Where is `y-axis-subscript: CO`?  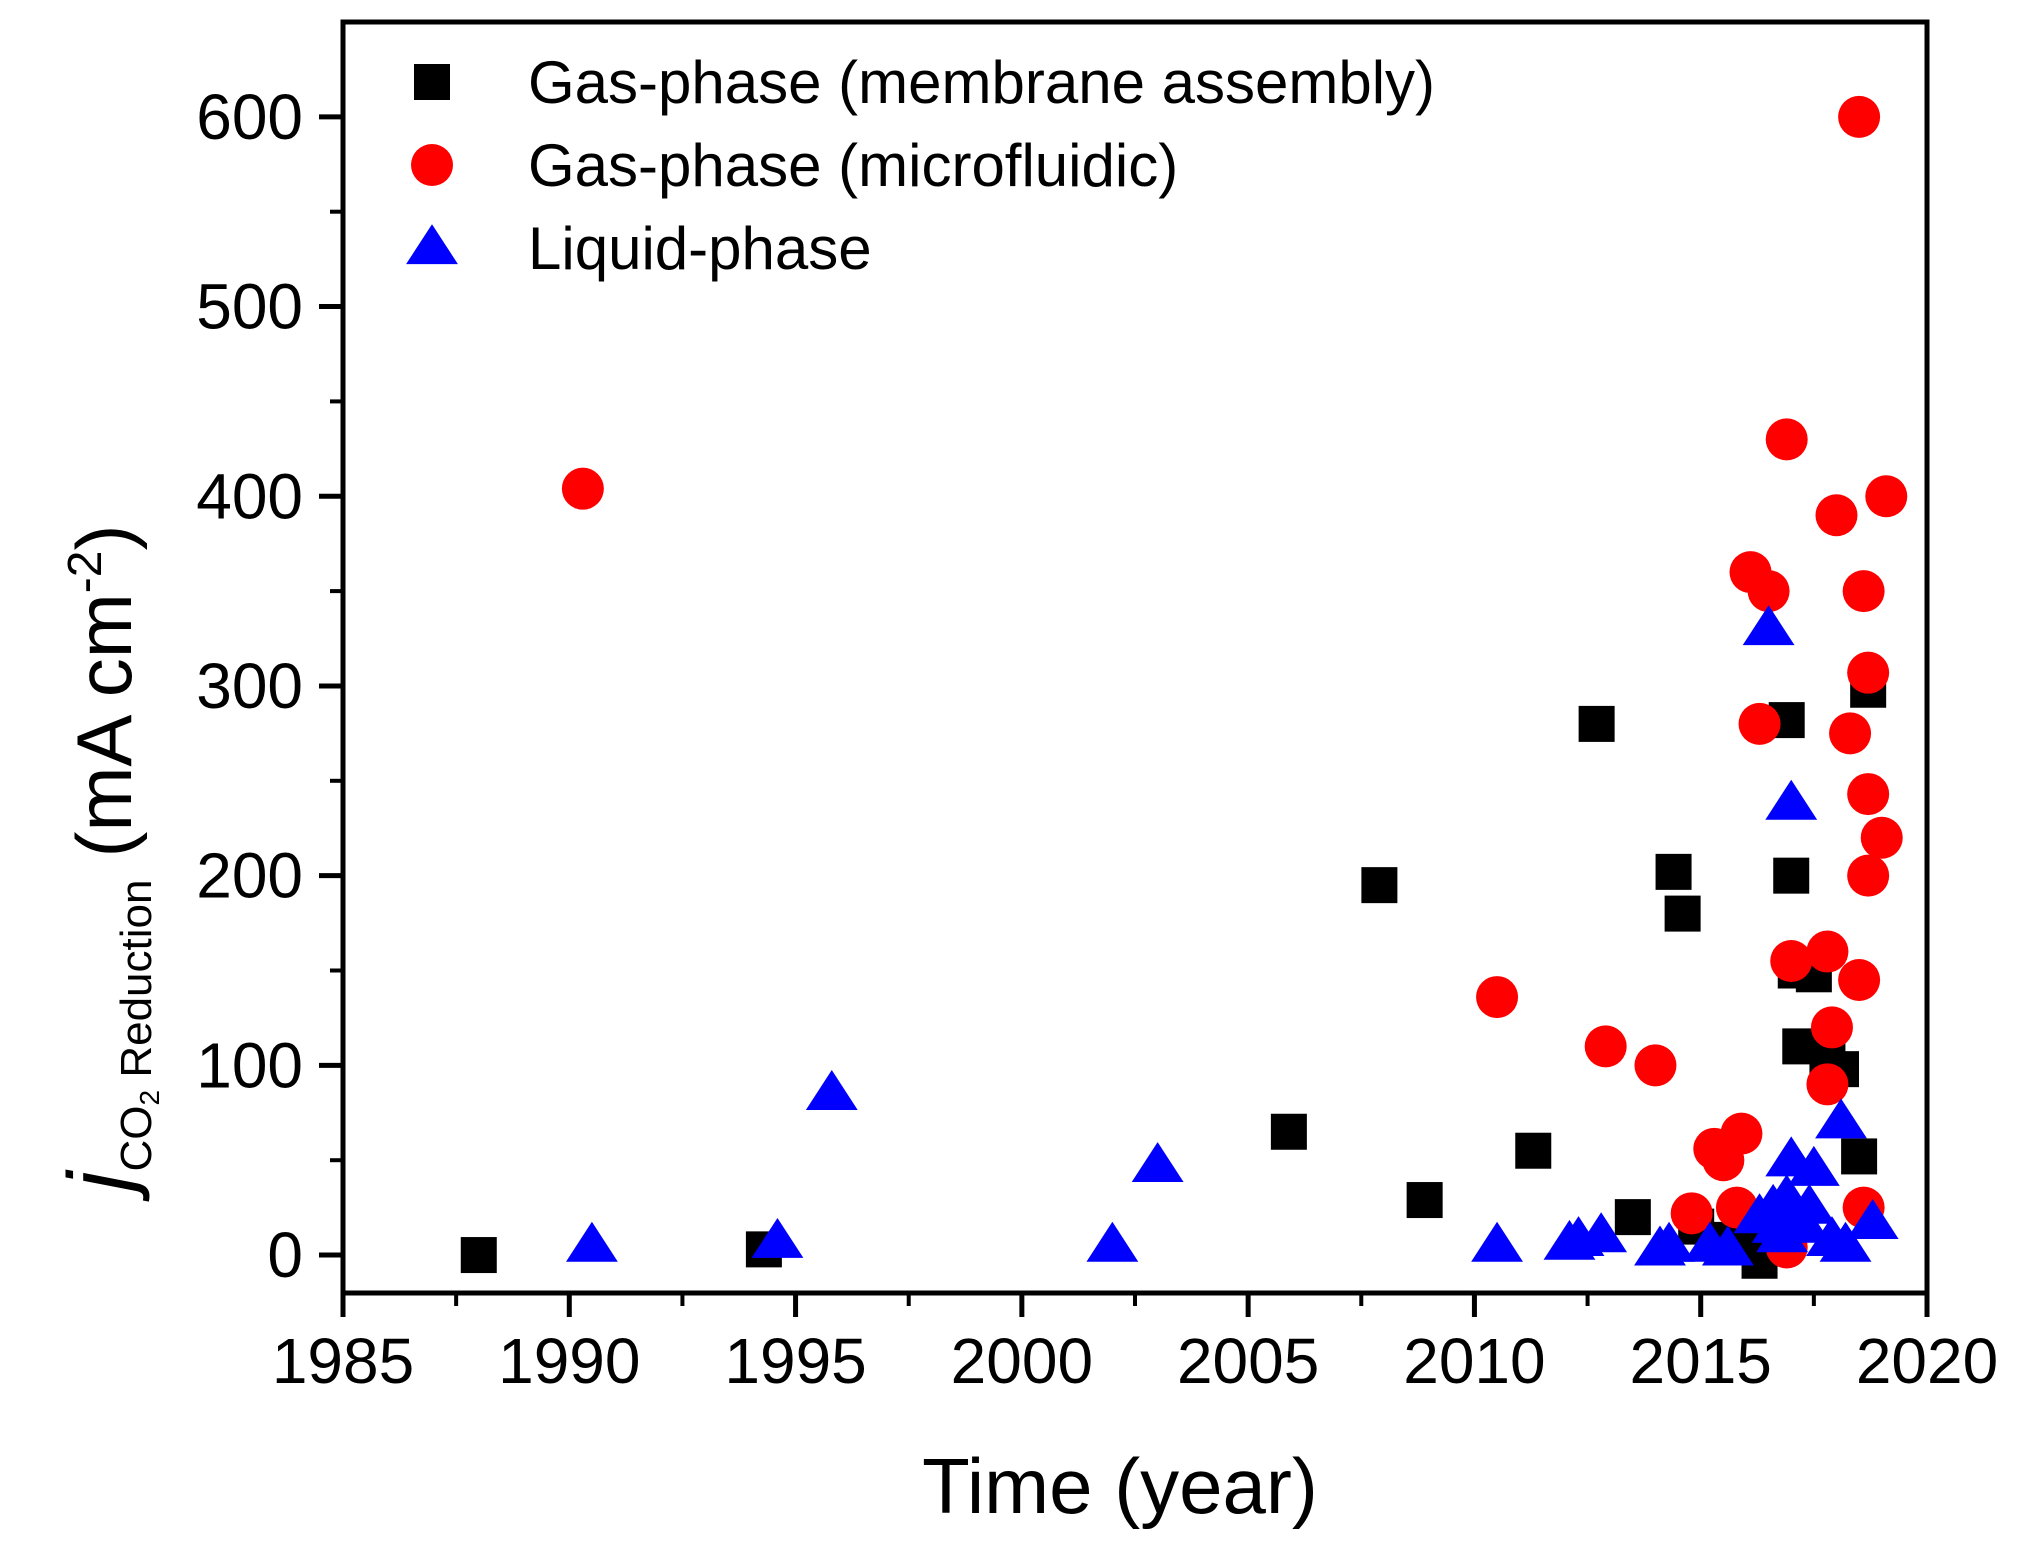
y-axis-subscript: CO is located at coordinates (136, 1138).